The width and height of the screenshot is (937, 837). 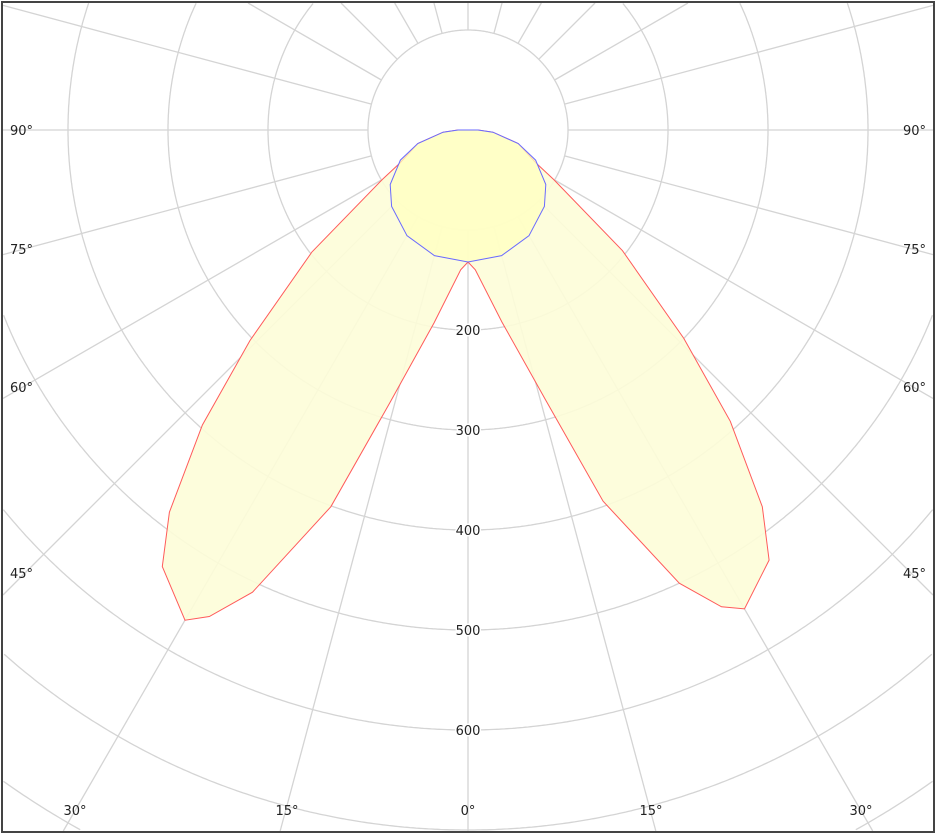 I want to click on grid-ring, so click(x=468, y=805).